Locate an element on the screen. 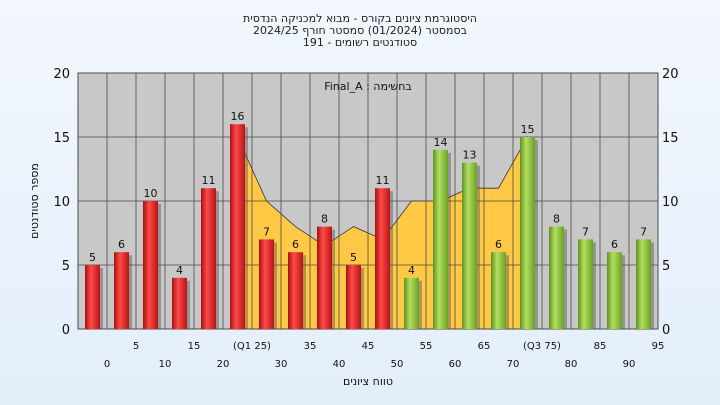 This screenshot has width=720, height=405. x-tick-label: 40 is located at coordinates (339, 364).